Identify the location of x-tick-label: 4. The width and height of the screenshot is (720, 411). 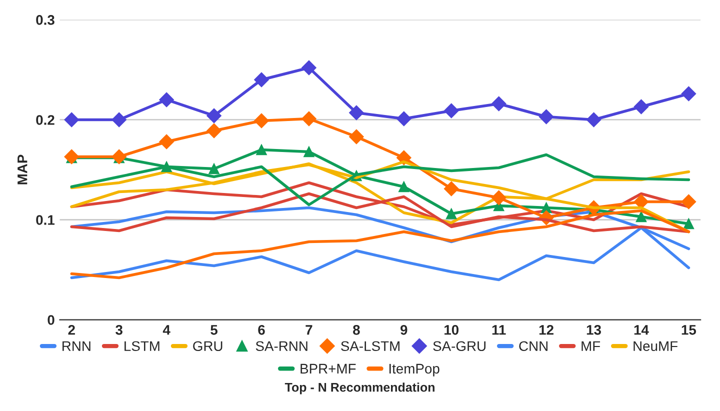
(166, 330).